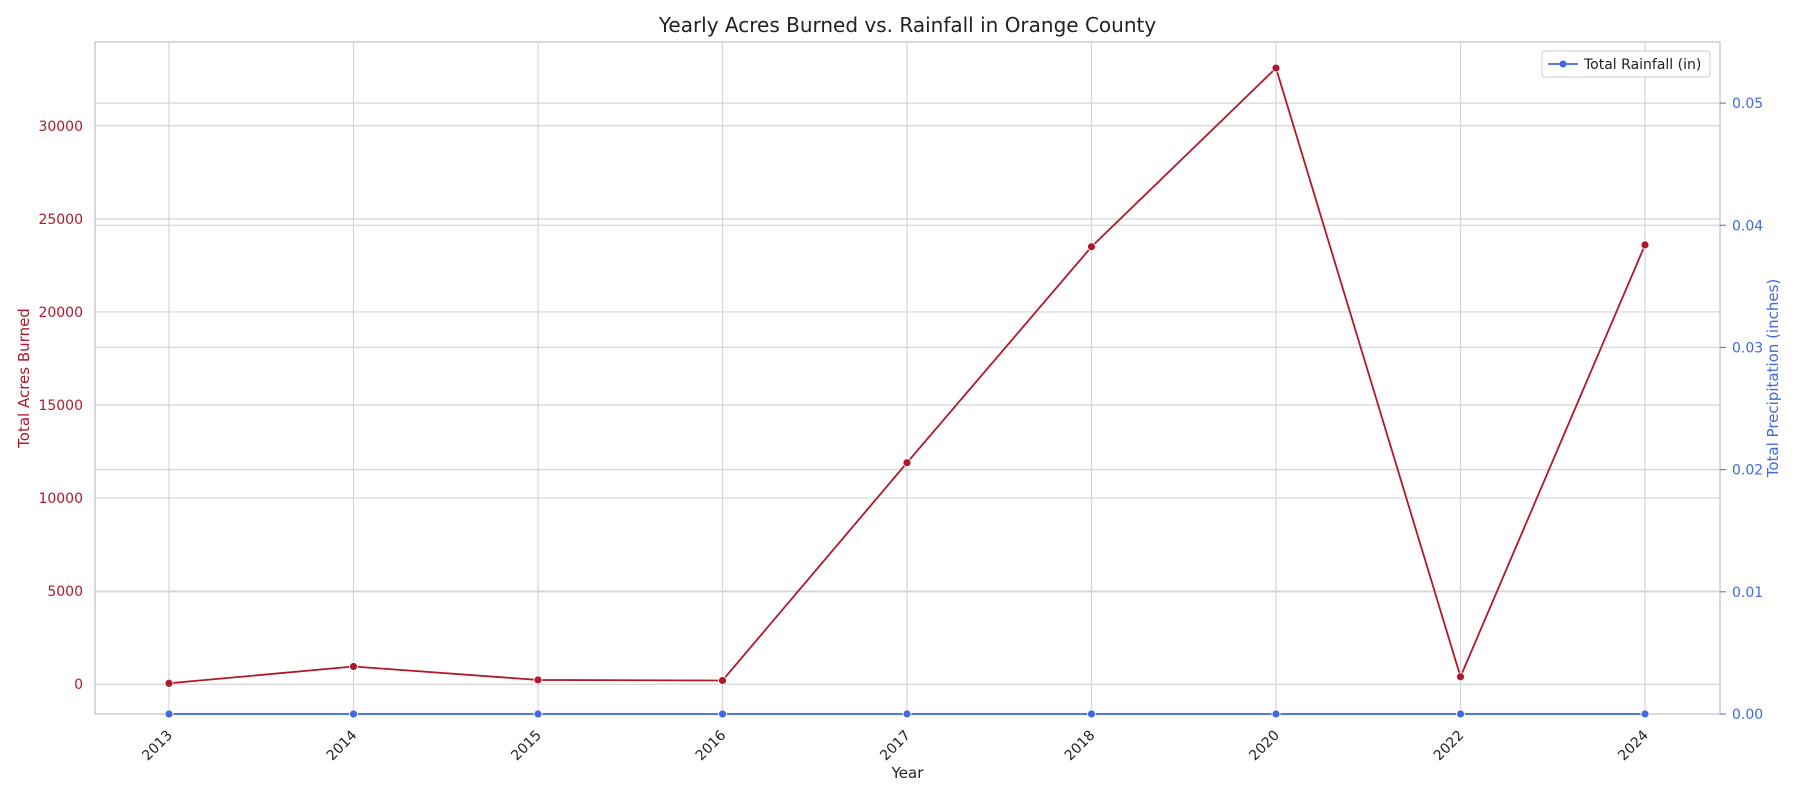 This screenshot has width=1800, height=800. Describe the element at coordinates (1449, 746) in the screenshot. I see `x-tick-label: 2022` at that location.